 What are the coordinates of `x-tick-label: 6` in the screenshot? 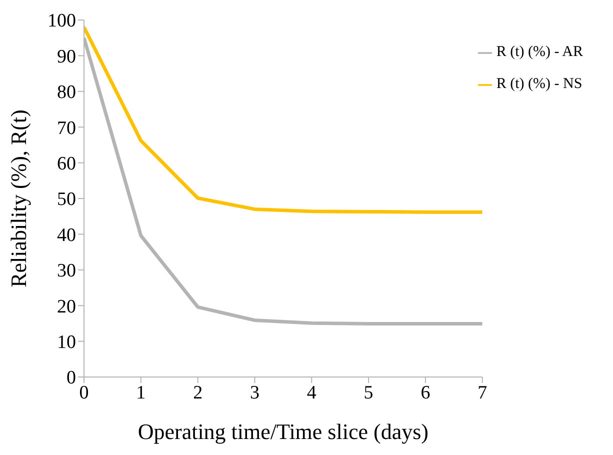 It's located at (425, 393).